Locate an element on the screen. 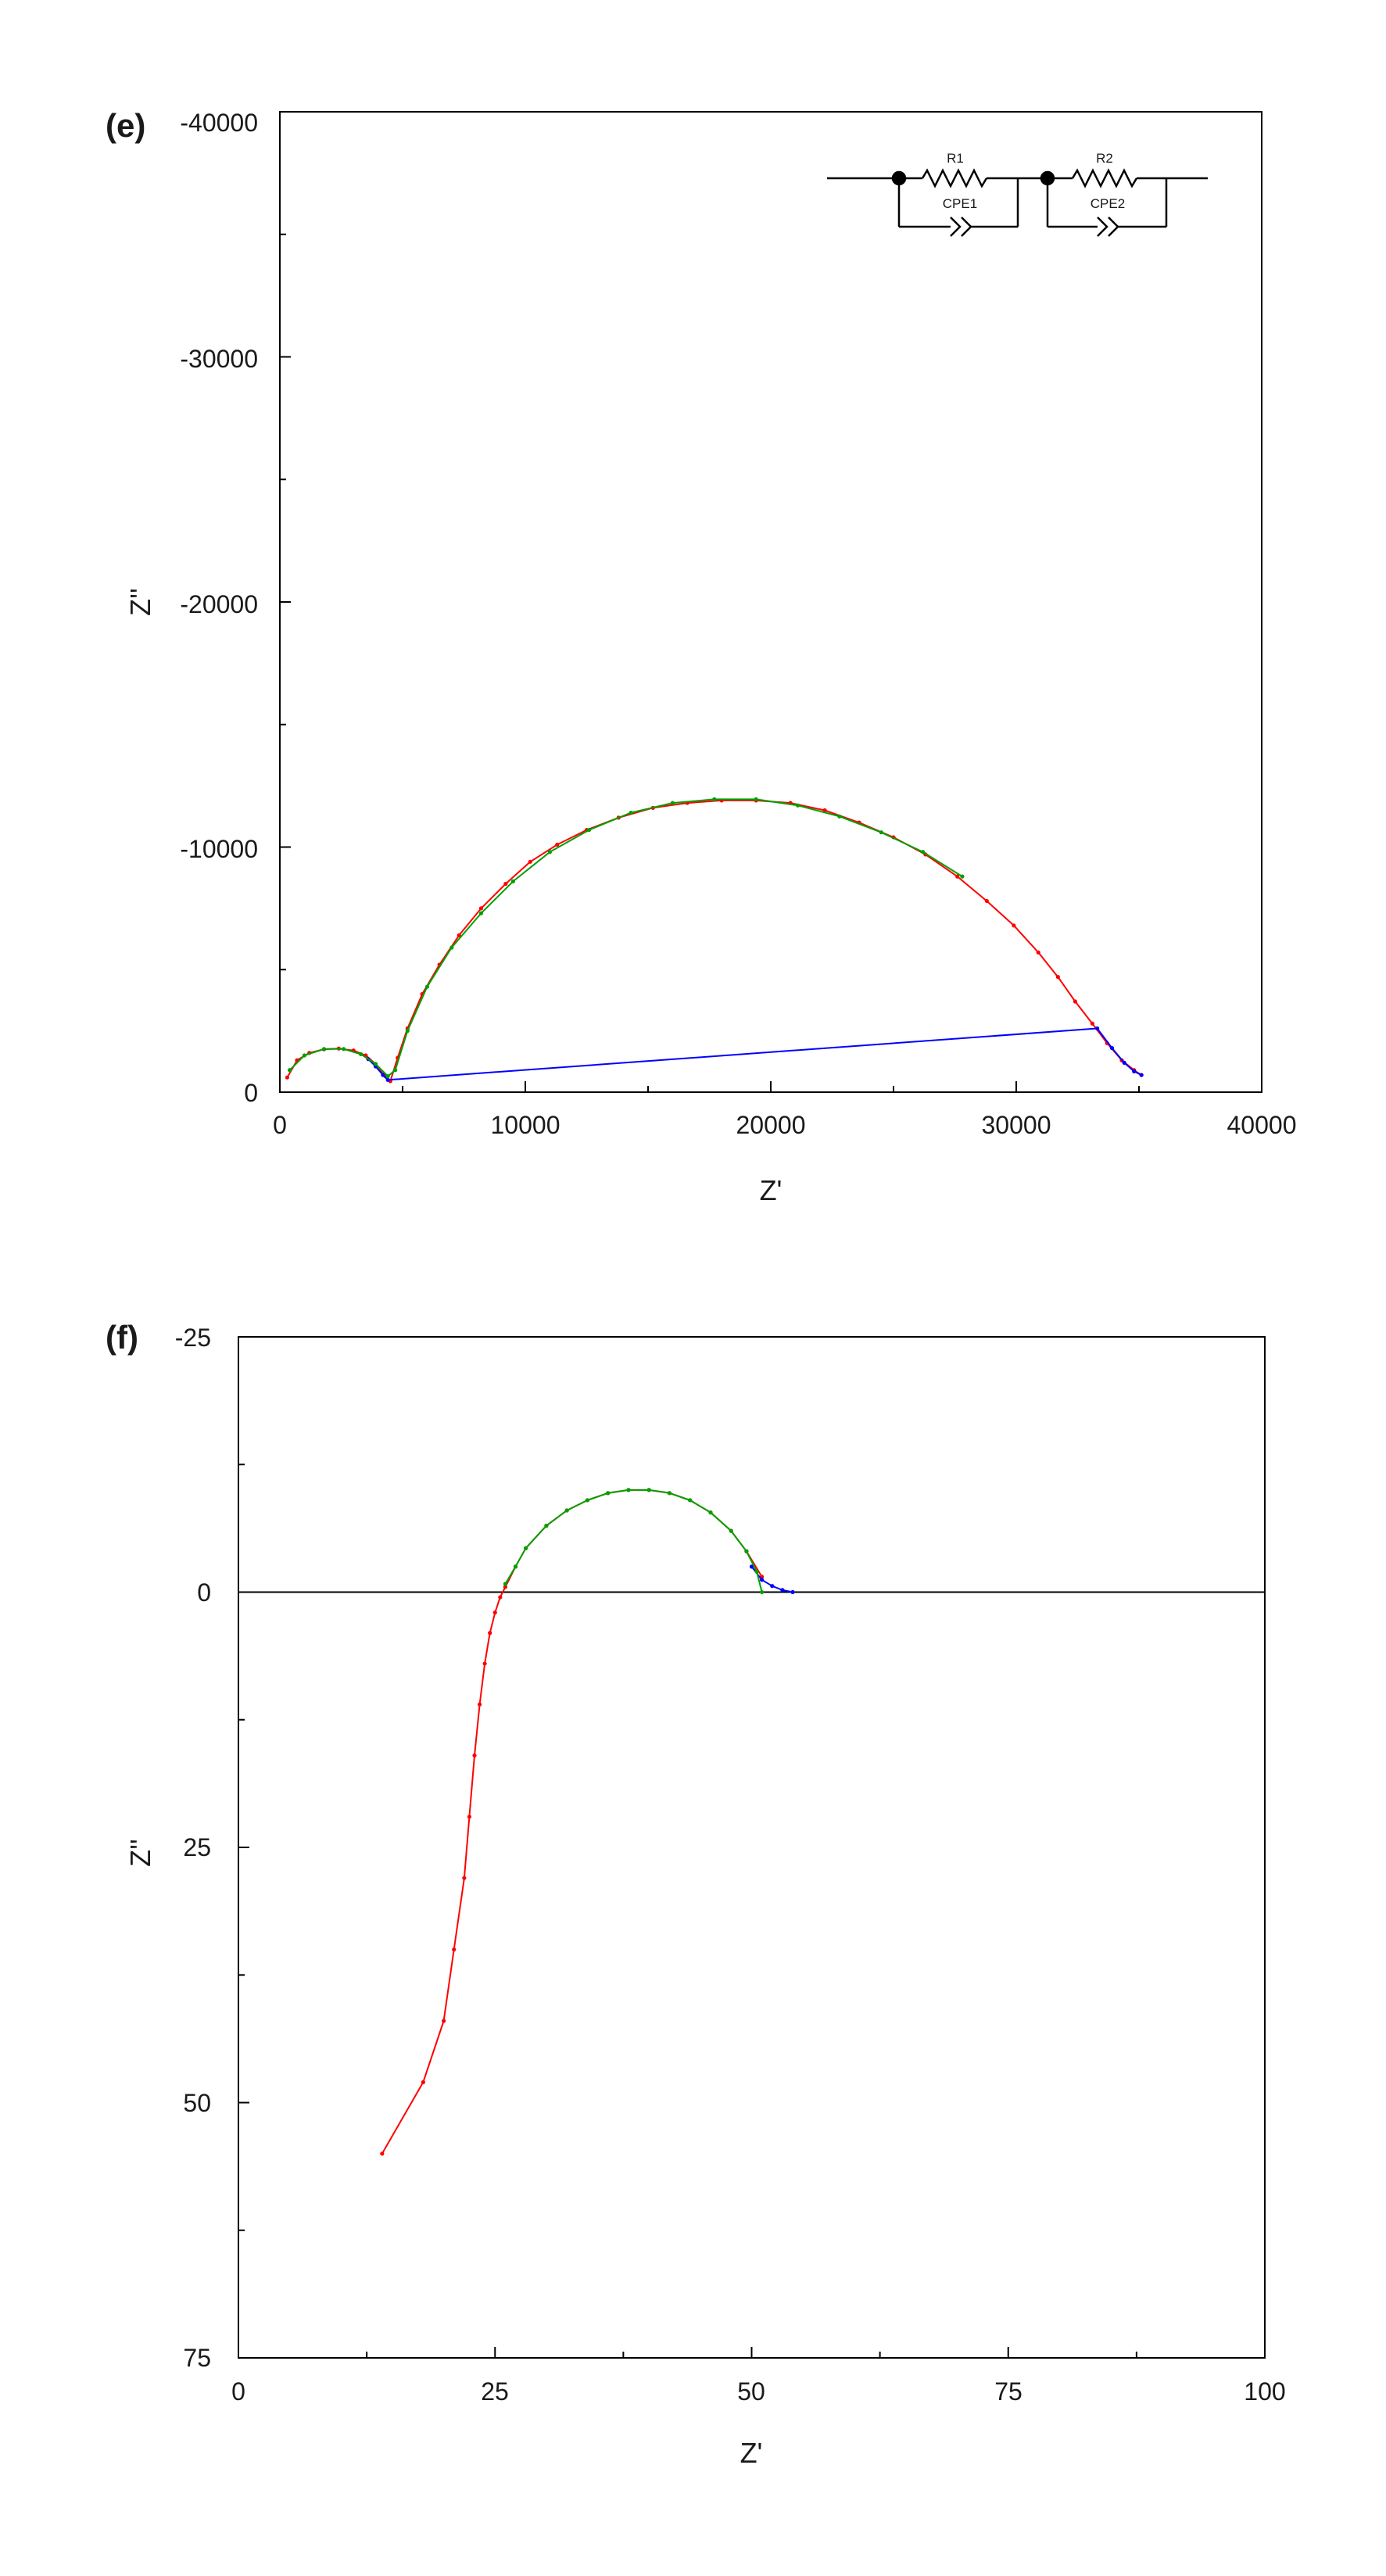 This screenshot has height=2576, width=1386. panel-e-x-tick-label: 0 is located at coordinates (280, 1125).